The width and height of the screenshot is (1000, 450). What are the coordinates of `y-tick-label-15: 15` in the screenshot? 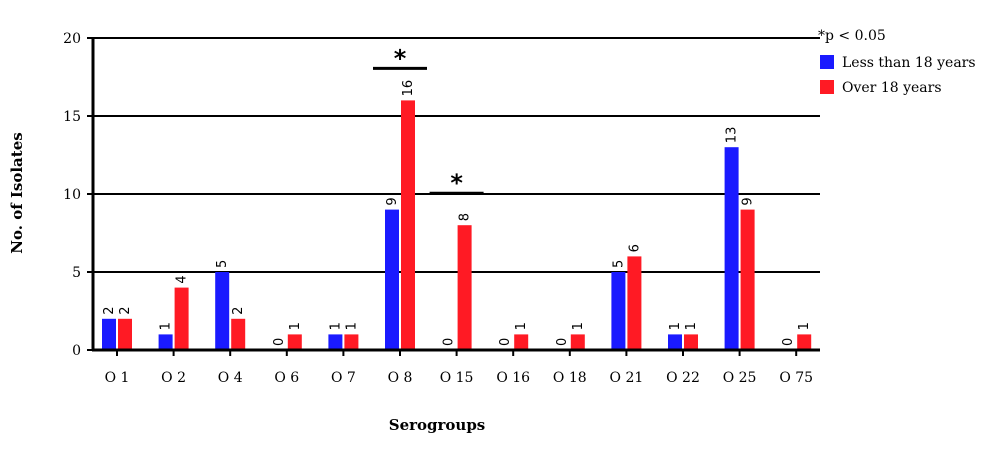 It's located at (72, 117).